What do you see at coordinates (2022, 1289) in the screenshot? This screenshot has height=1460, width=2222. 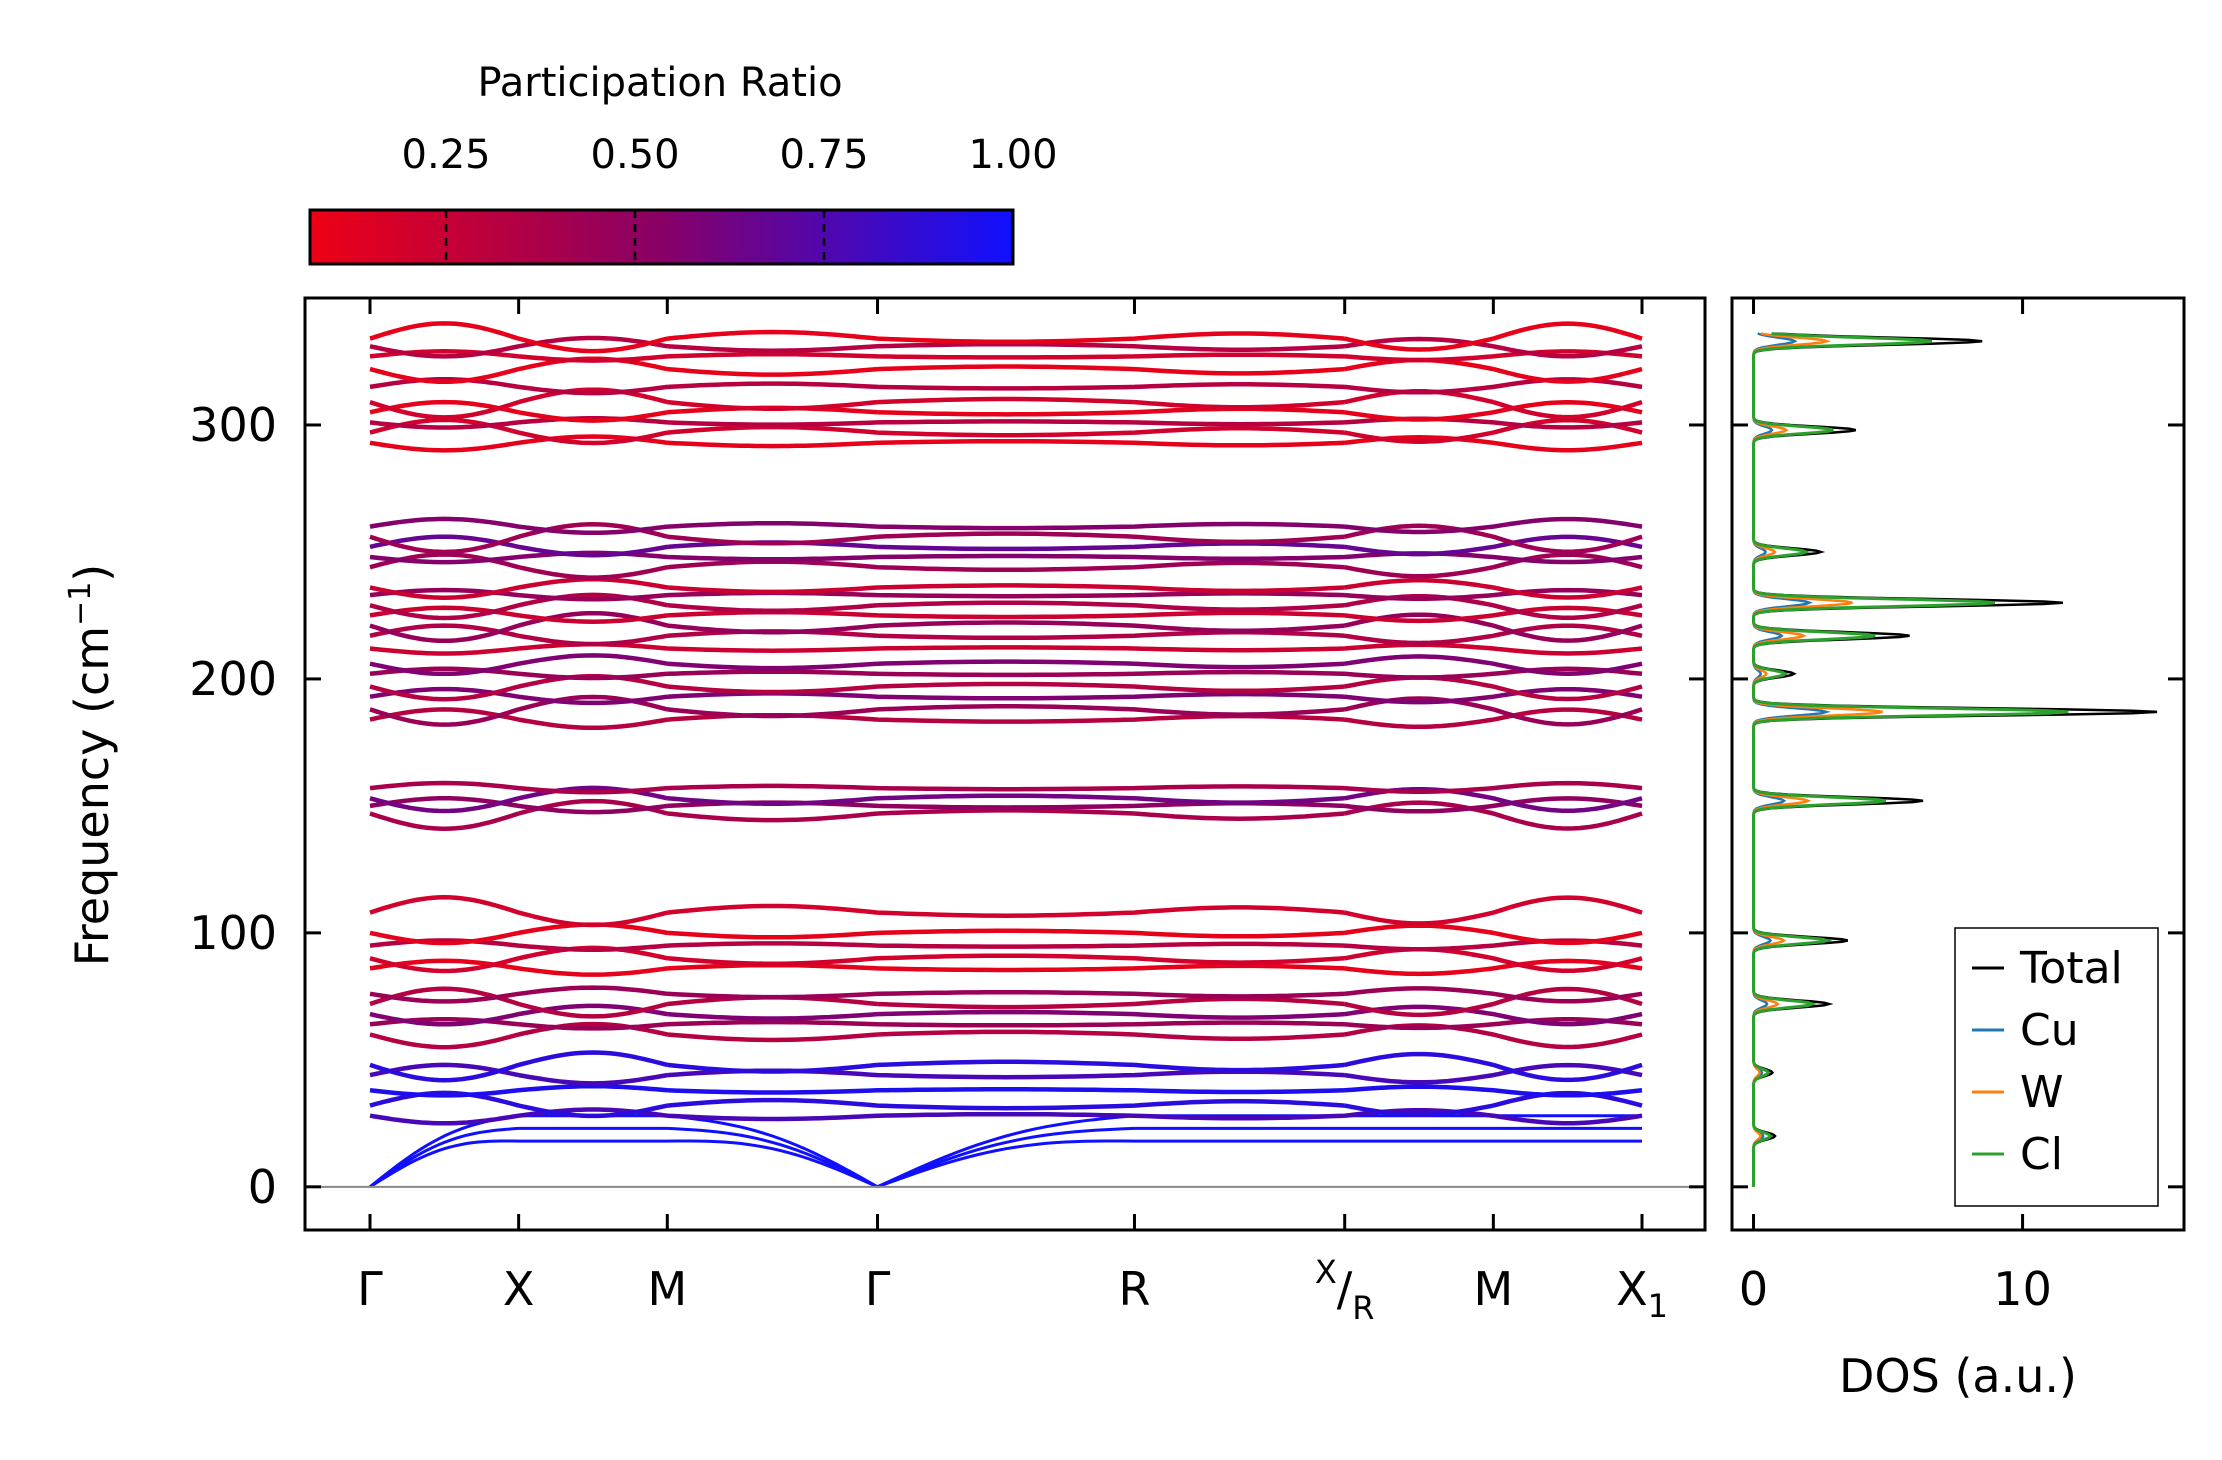 I see `dos-x-tick-label: 10` at bounding box center [2022, 1289].